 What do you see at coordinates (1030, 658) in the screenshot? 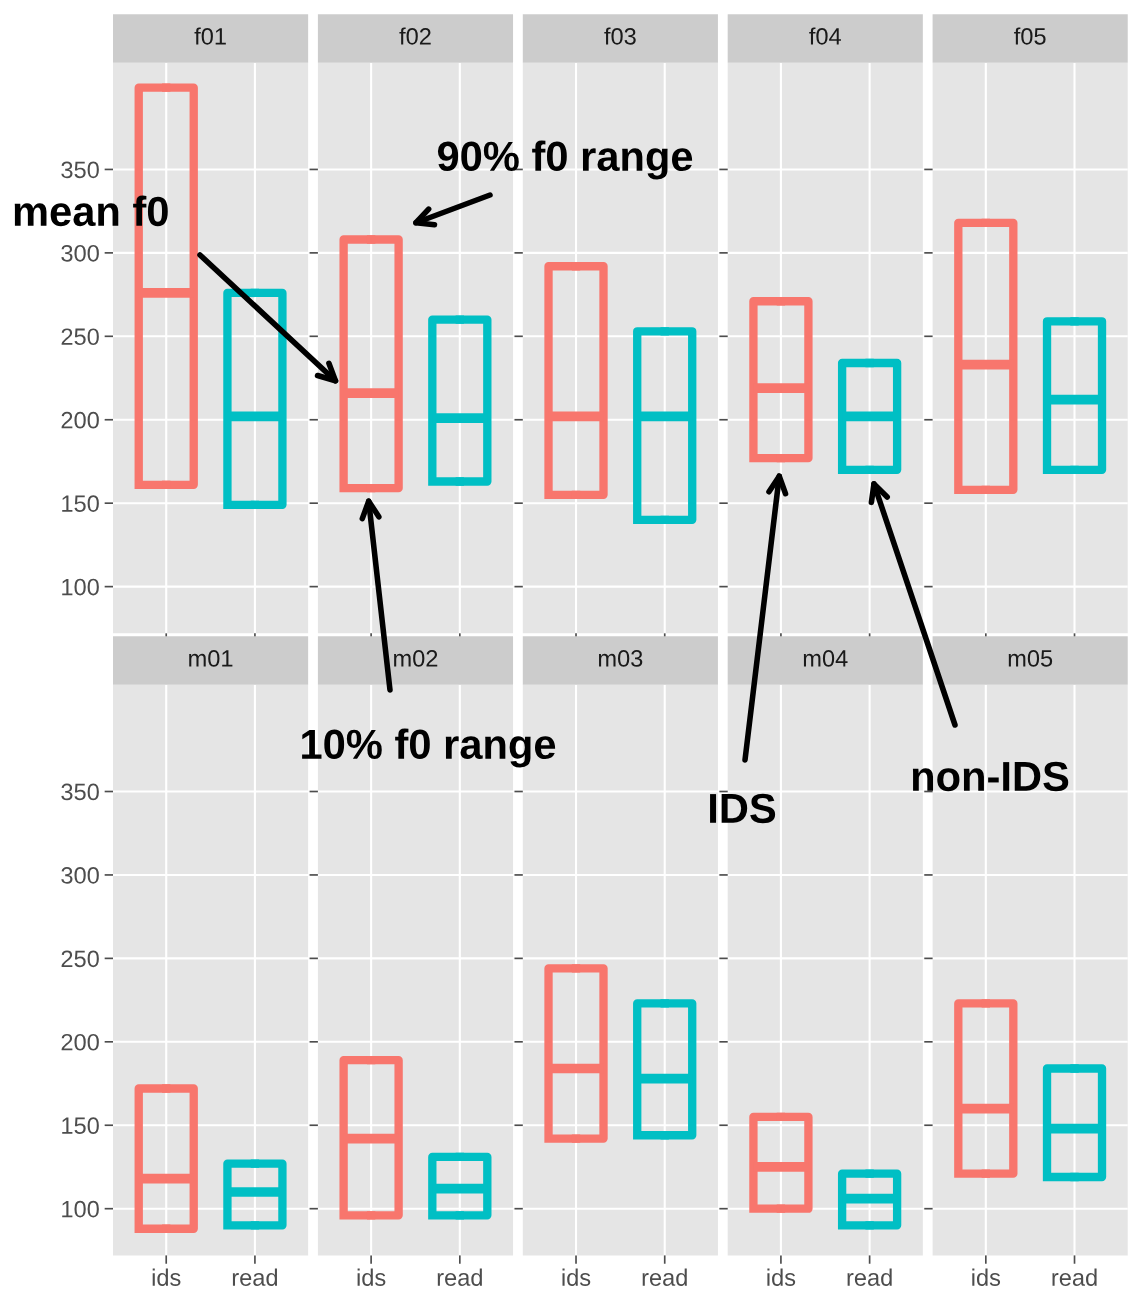
I see `chart-title: m05` at bounding box center [1030, 658].